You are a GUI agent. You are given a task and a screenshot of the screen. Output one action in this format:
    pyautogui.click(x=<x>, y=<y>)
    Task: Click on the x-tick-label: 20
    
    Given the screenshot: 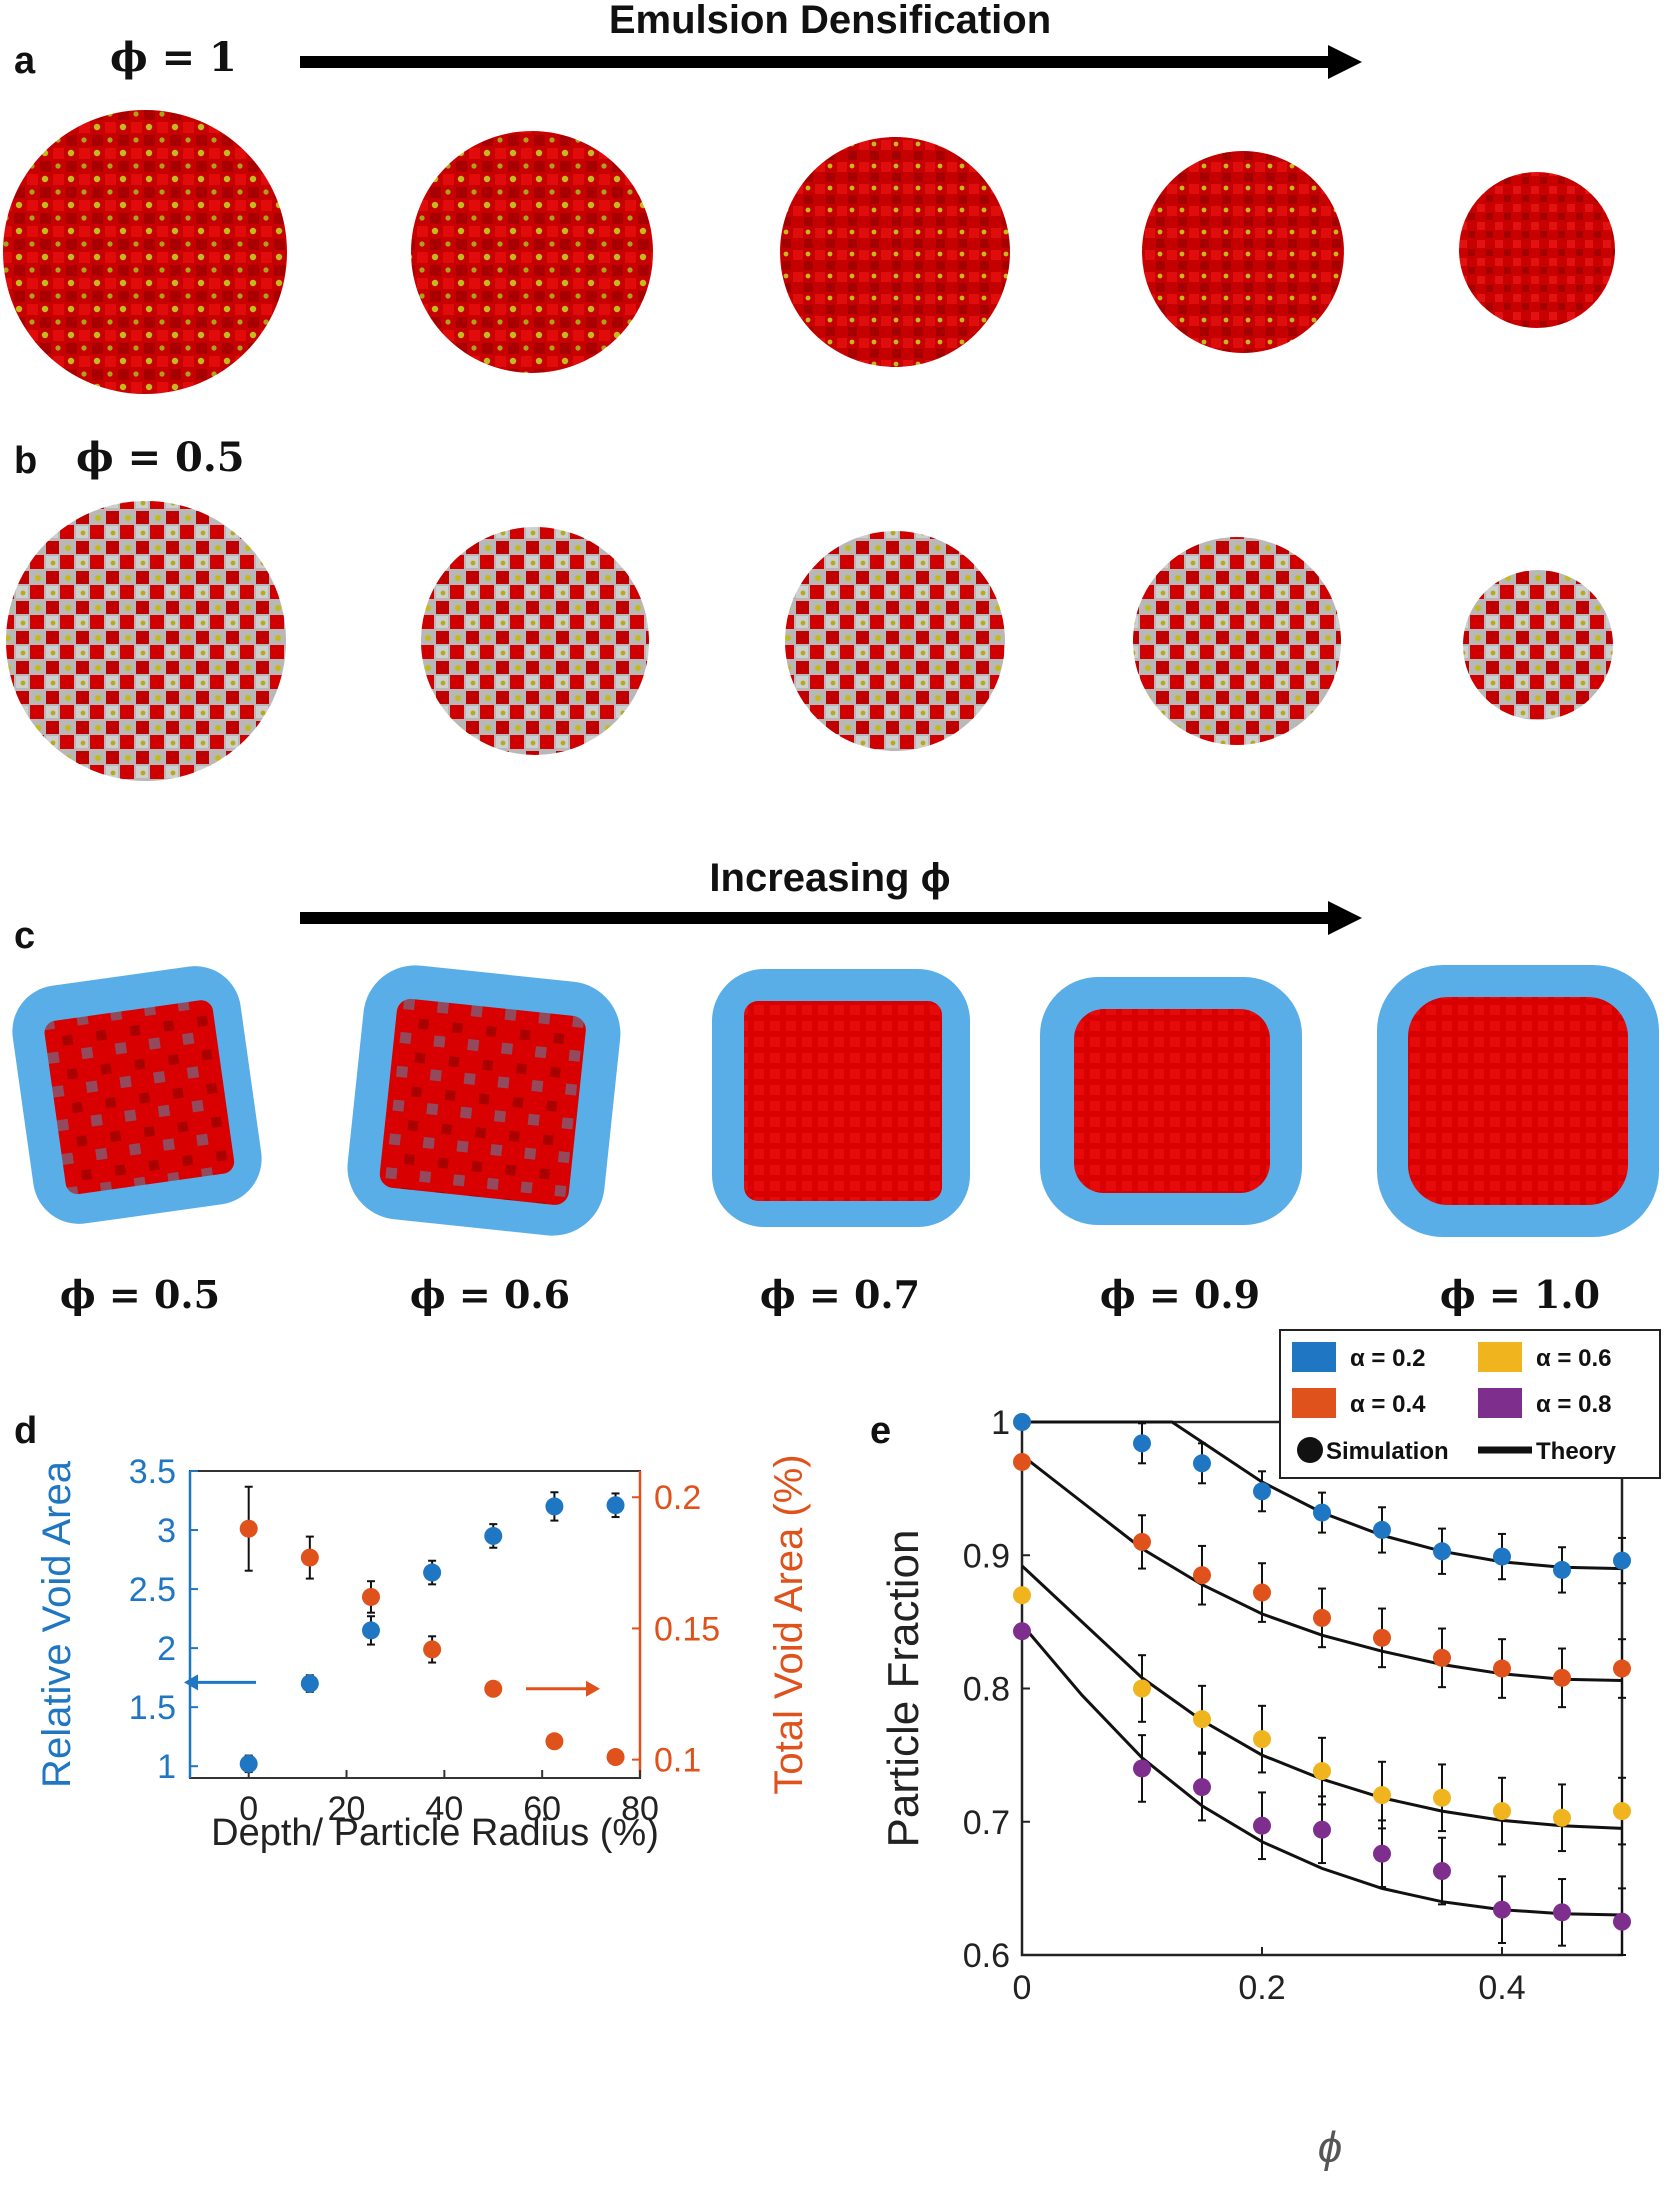 What is the action you would take?
    pyautogui.click(x=347, y=1809)
    